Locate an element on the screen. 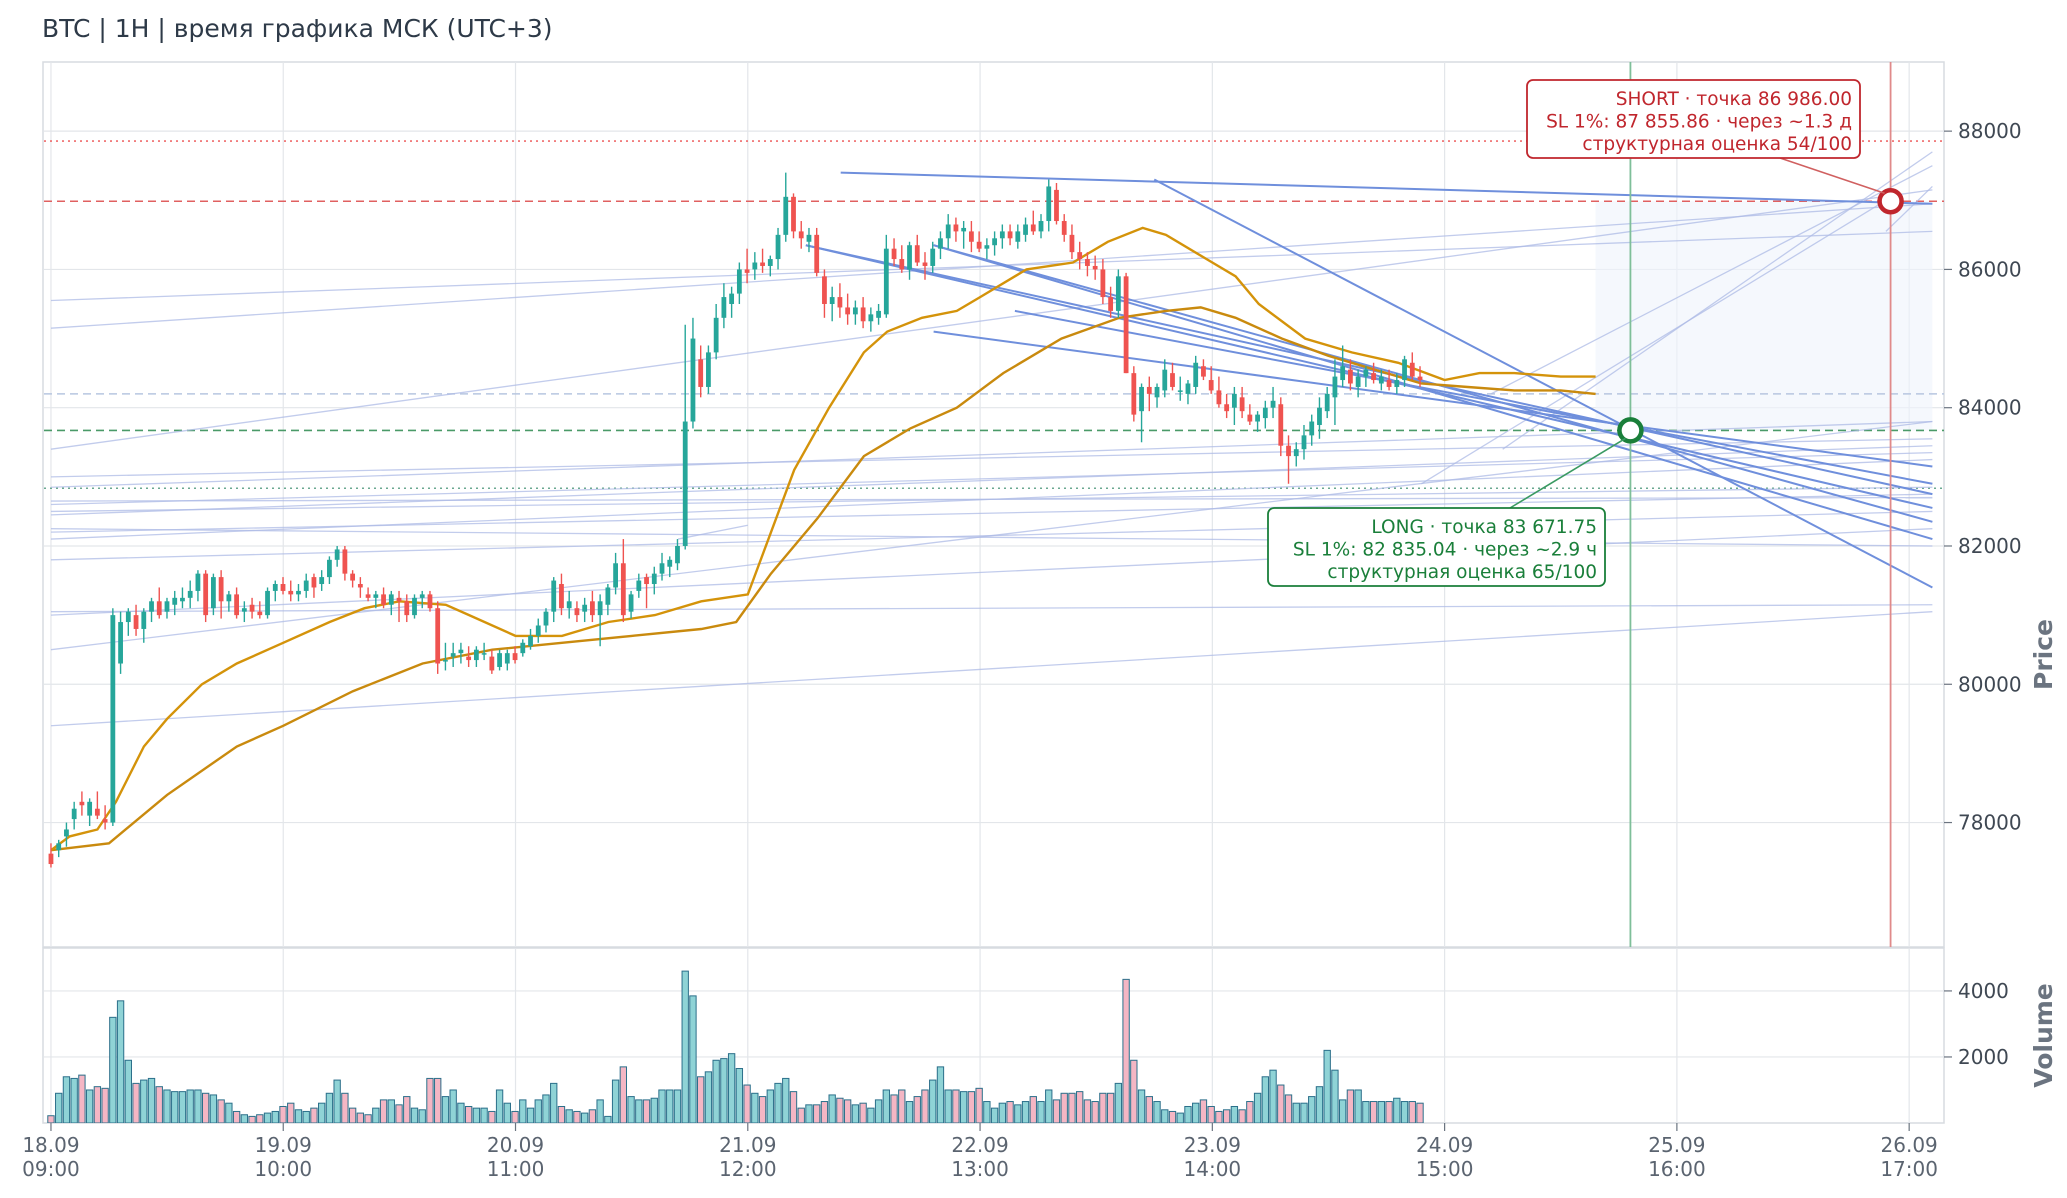 The image size is (2067, 1198). time-tick-date: 20.09 is located at coordinates (515, 1145).